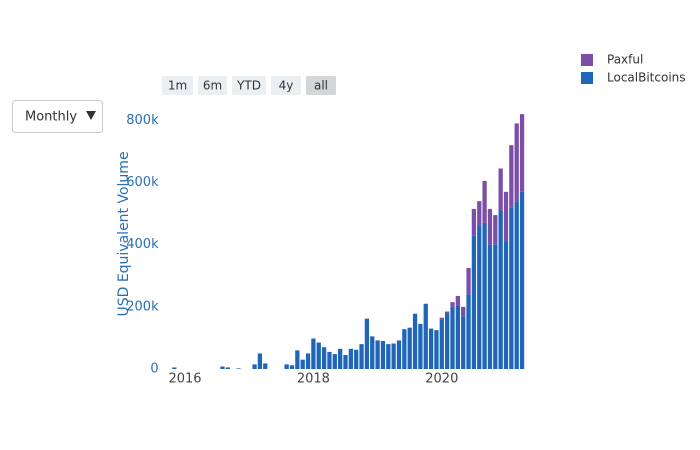 Image resolution: width=700 pixels, height=450 pixels. I want to click on range-button: 1m, so click(177, 85).